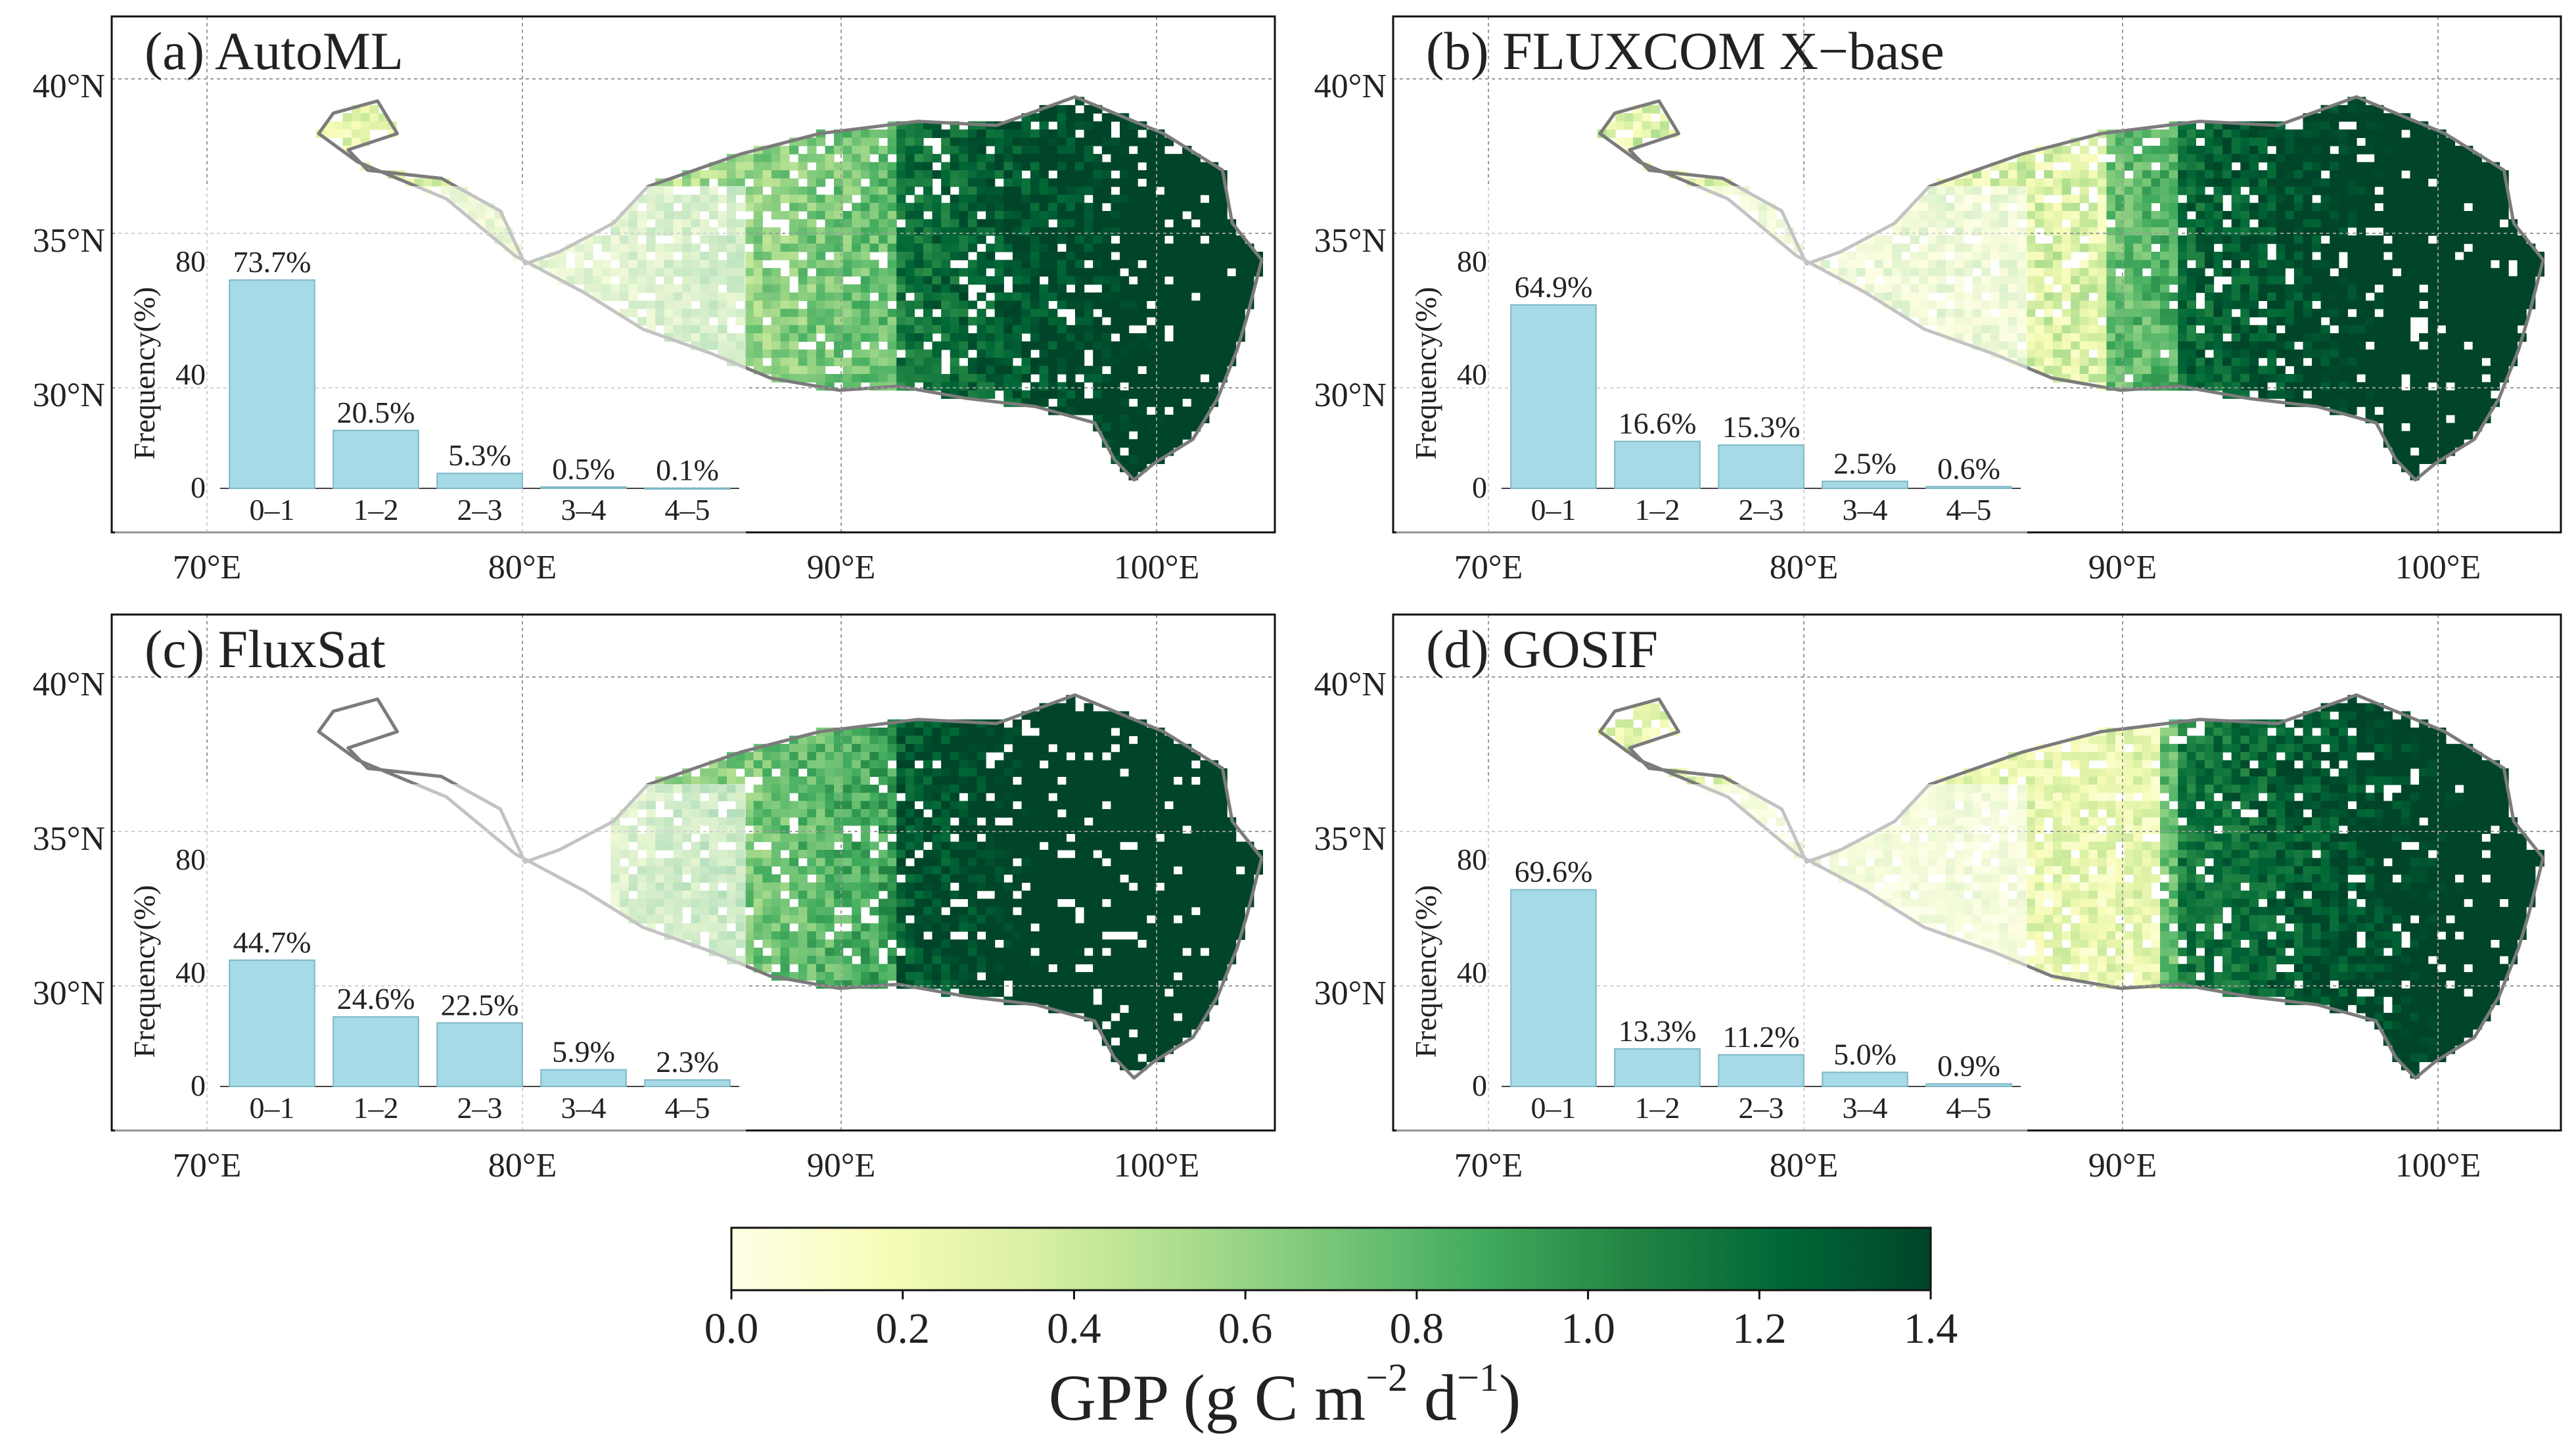 Image resolution: width=2576 pixels, height=1444 pixels. What do you see at coordinates (479, 455) in the screenshot?
I see `frequency-bar-label: 5.3%` at bounding box center [479, 455].